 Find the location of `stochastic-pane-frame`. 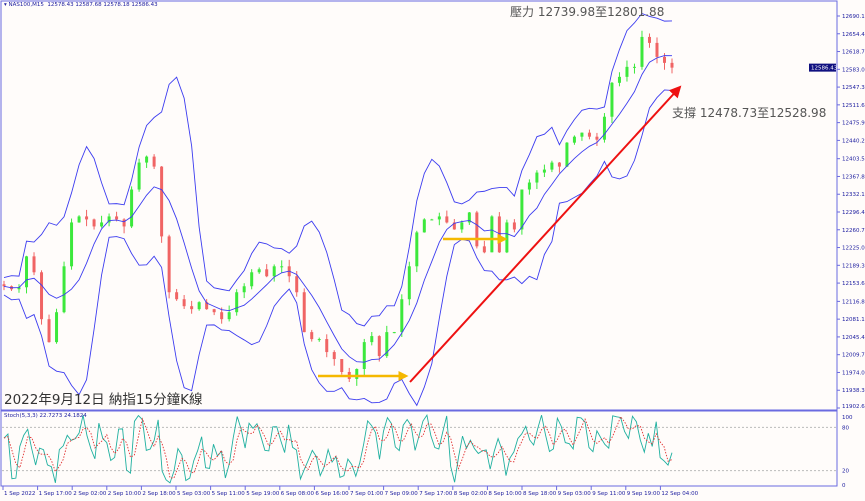

stochastic-pane-frame is located at coordinates (419, 448).